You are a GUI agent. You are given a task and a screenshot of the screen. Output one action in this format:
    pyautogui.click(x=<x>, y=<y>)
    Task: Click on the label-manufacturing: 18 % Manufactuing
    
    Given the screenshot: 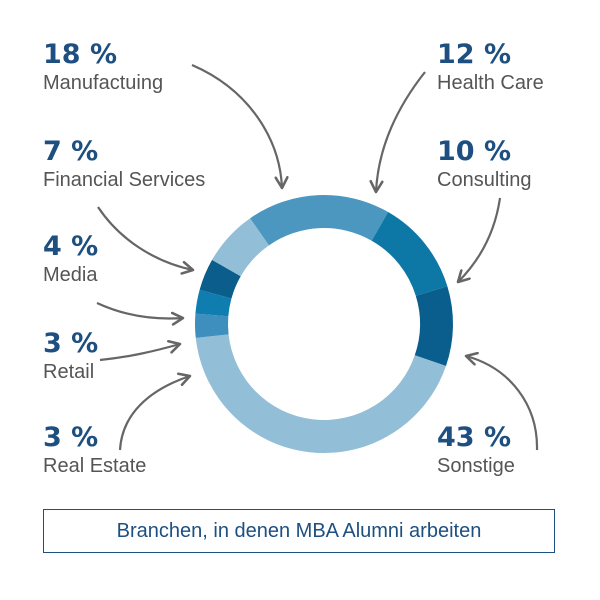 What is the action you would take?
    pyautogui.click(x=103, y=68)
    